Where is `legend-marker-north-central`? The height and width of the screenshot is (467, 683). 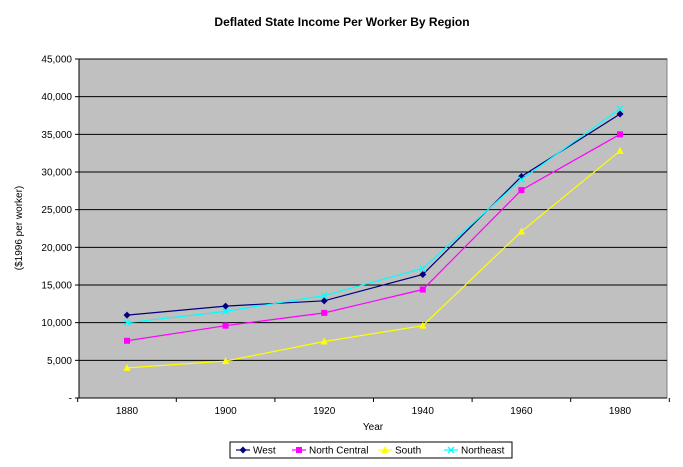 legend-marker-north-central is located at coordinates (299, 450).